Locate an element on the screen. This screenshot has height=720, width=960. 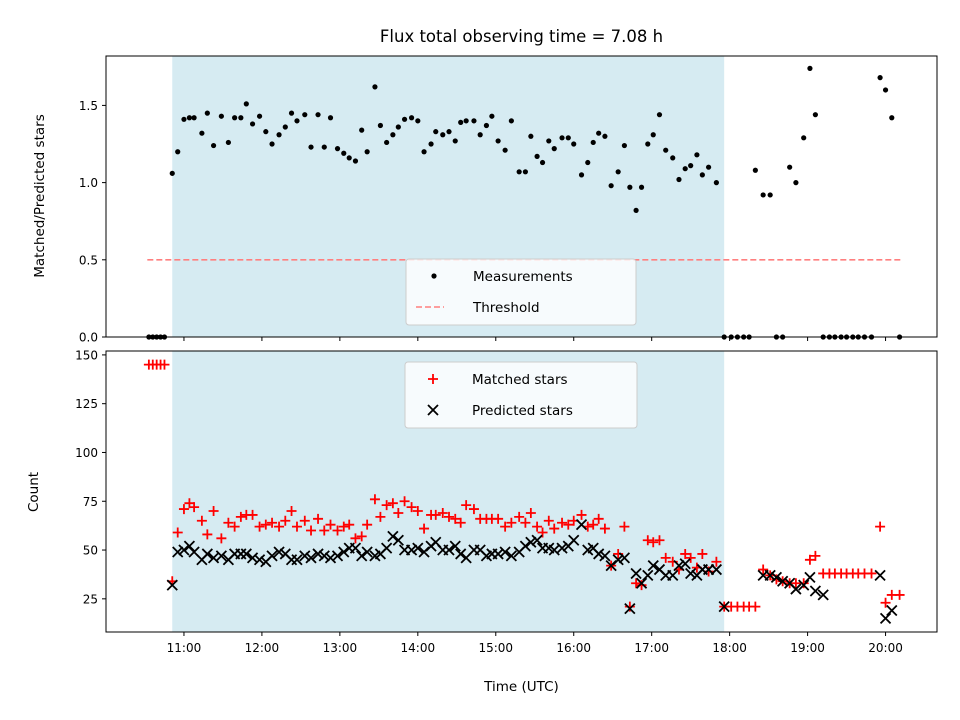
y-tick-label: 150 is located at coordinates (86, 355).